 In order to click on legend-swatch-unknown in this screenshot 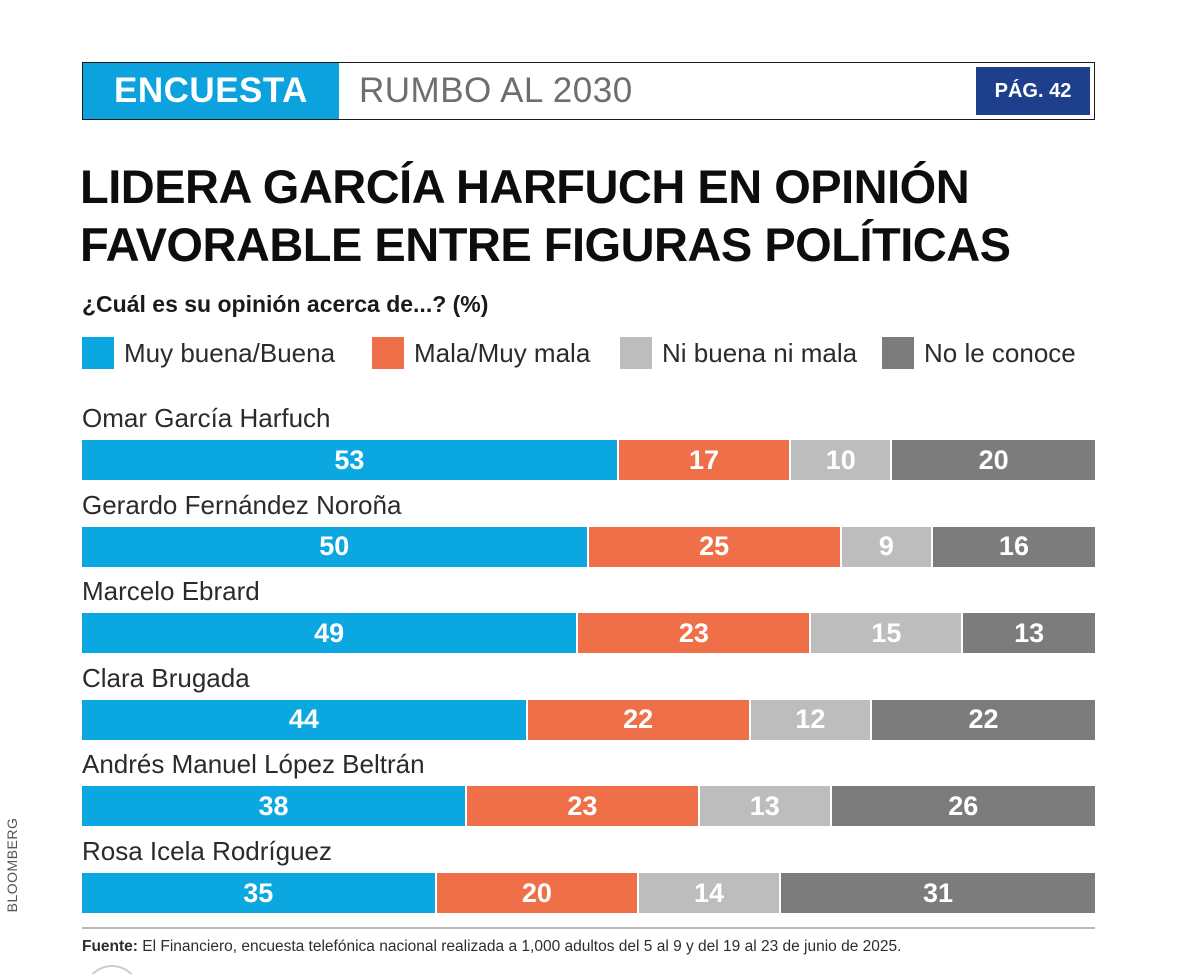, I will do `click(898, 353)`.